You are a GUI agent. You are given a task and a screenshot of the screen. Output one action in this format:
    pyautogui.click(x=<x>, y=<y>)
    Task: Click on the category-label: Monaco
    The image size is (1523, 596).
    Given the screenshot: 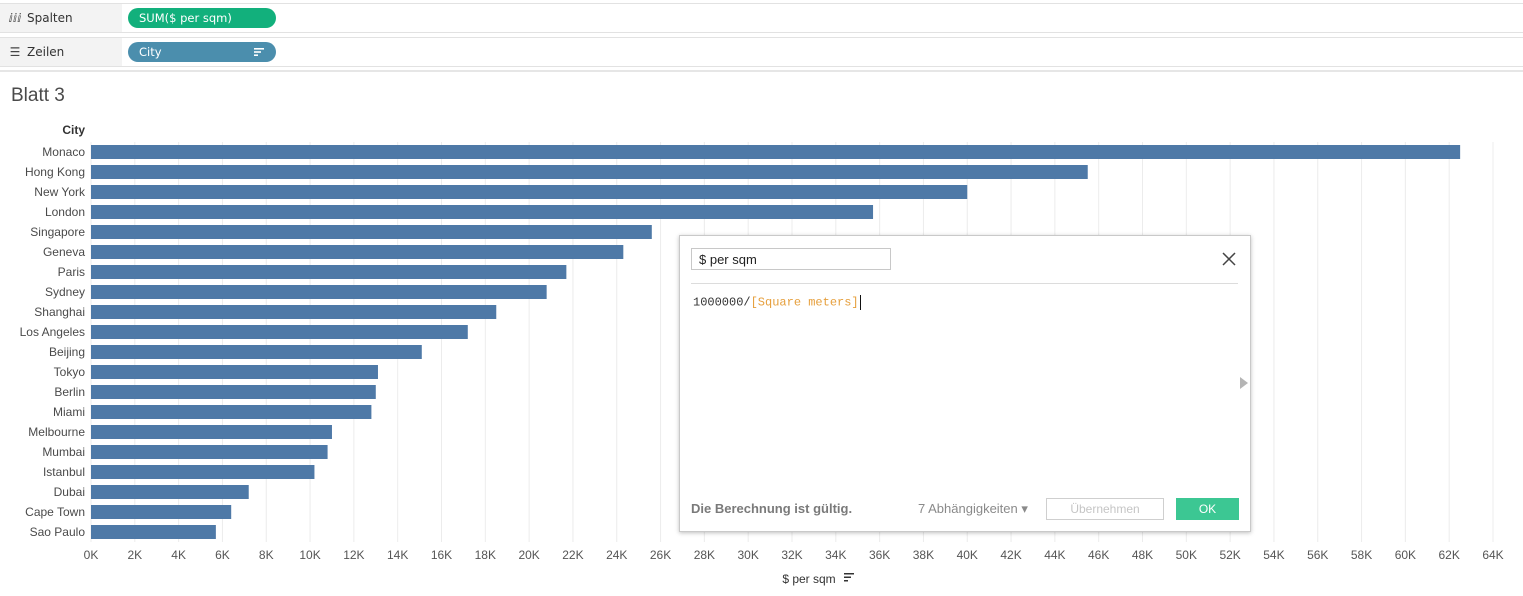 What is the action you would take?
    pyautogui.click(x=63, y=152)
    